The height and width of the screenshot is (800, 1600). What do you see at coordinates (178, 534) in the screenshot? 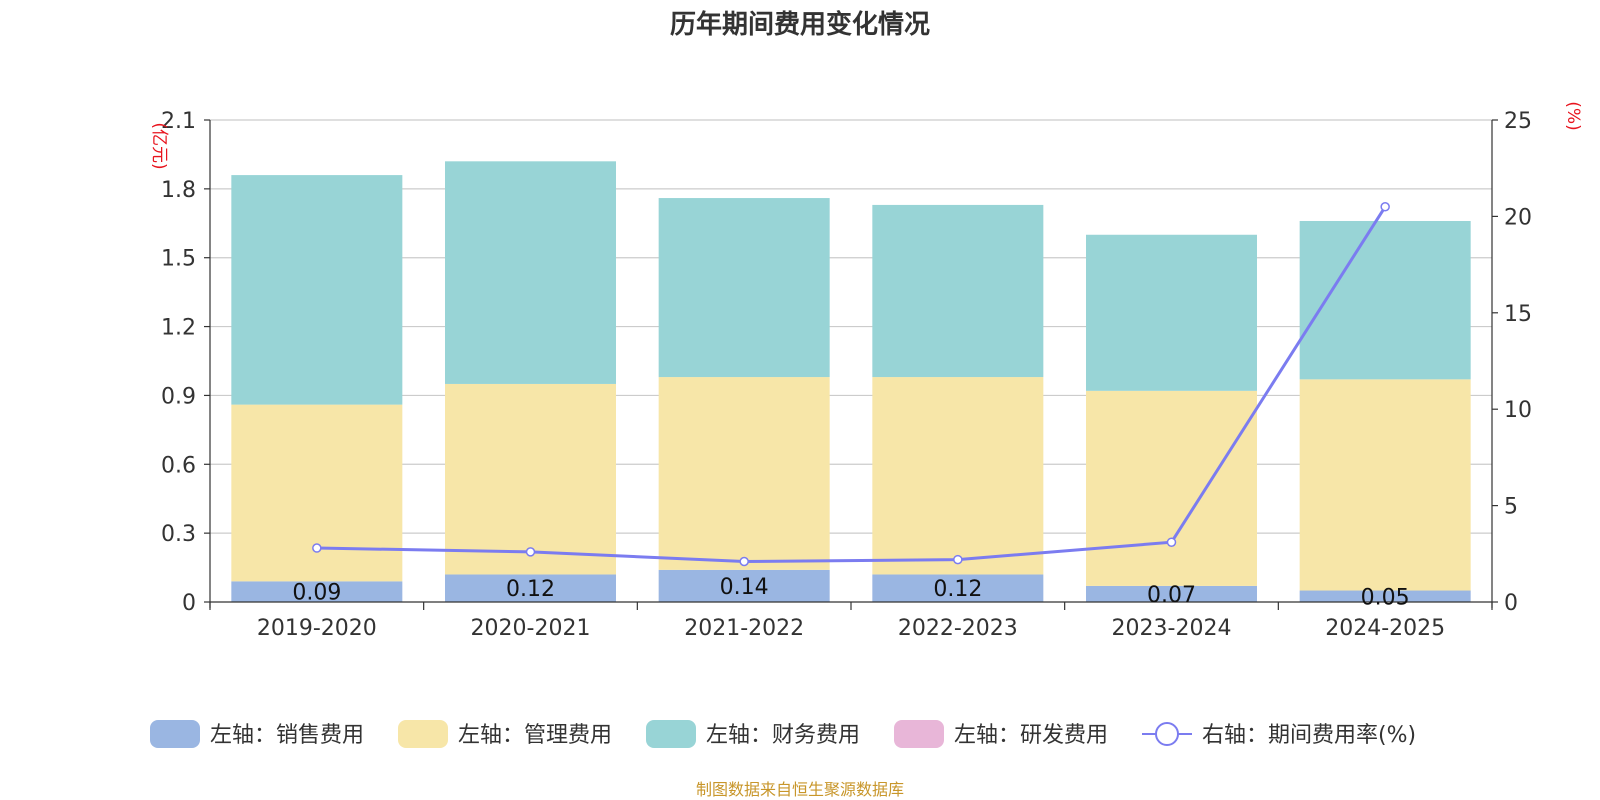
I see `left-axis-tick-label: 0.3` at bounding box center [178, 534].